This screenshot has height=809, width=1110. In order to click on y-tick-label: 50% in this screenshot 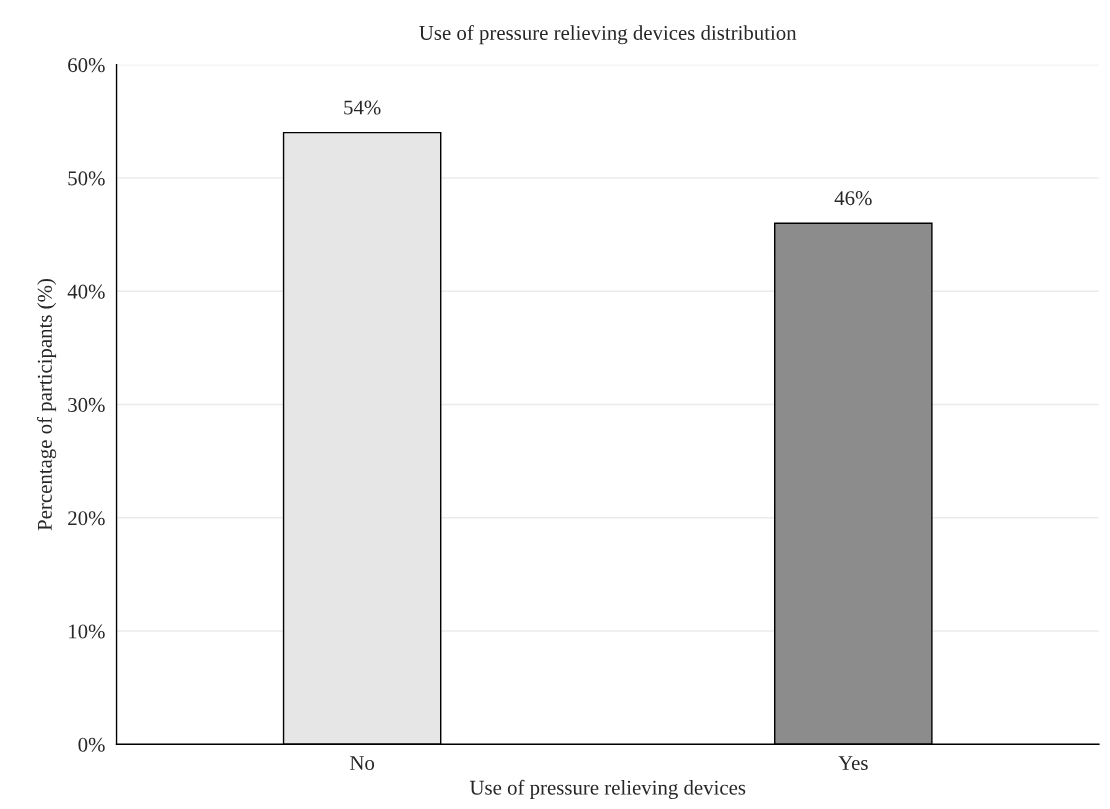, I will do `click(86, 178)`.